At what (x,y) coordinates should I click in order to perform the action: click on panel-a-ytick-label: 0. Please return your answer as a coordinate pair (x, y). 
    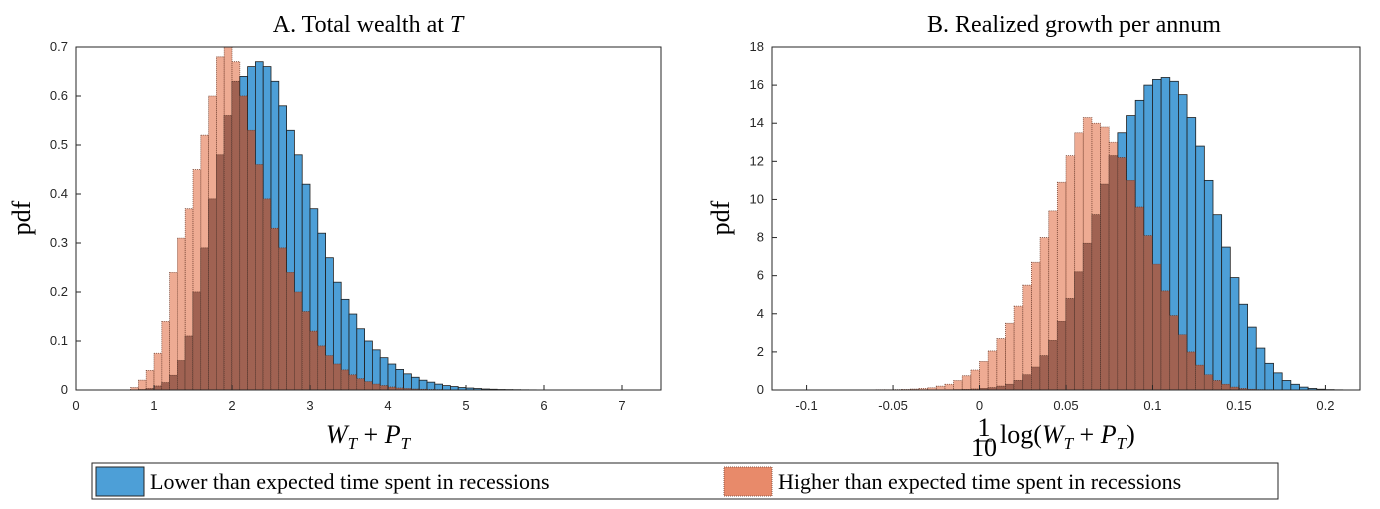
    Looking at the image, I should click on (64, 389).